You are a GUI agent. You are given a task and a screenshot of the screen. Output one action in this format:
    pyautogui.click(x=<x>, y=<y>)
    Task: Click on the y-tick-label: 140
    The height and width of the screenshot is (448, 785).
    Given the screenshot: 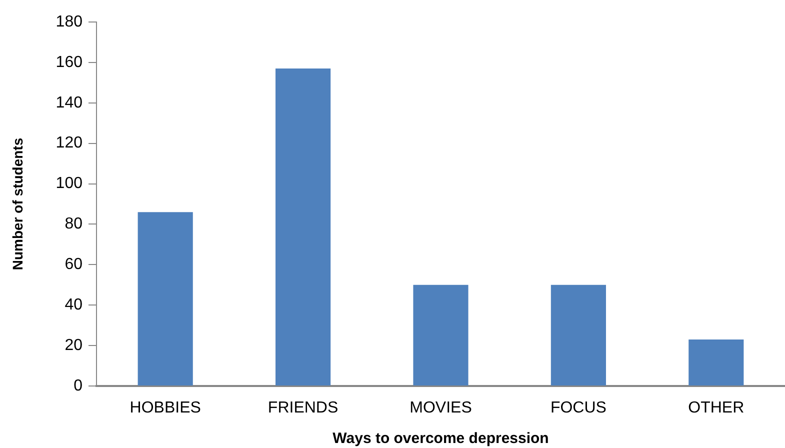 What is the action you would take?
    pyautogui.click(x=69, y=103)
    